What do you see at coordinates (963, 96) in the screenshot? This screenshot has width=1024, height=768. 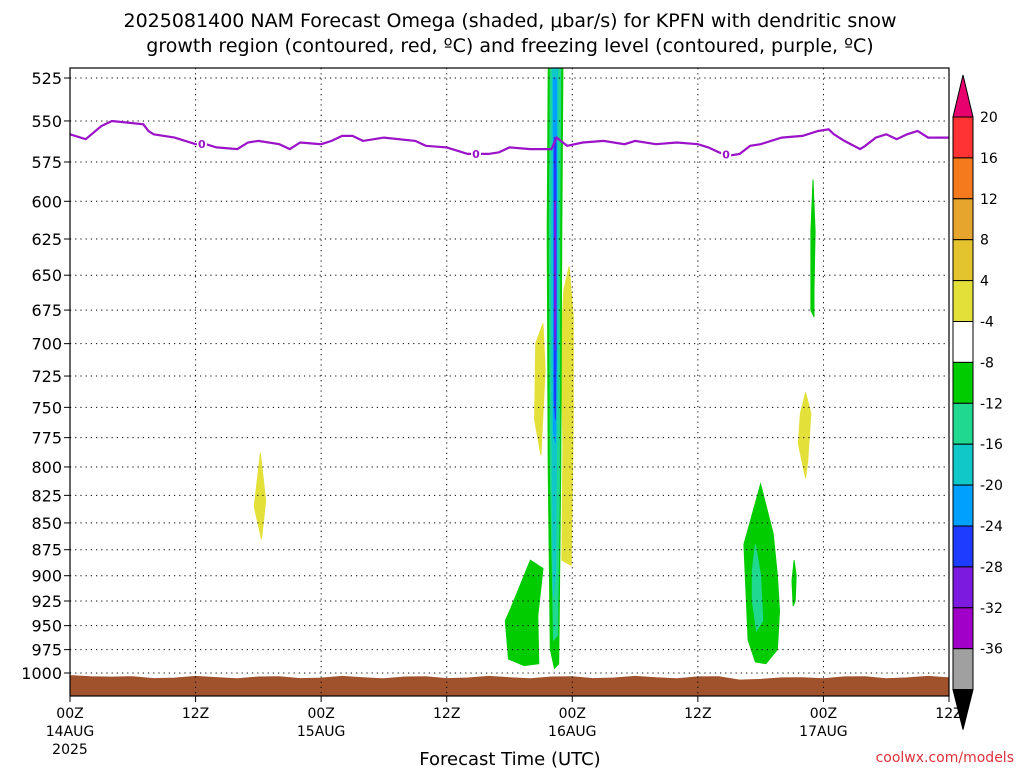 I see `colorbar-top-arrow` at bounding box center [963, 96].